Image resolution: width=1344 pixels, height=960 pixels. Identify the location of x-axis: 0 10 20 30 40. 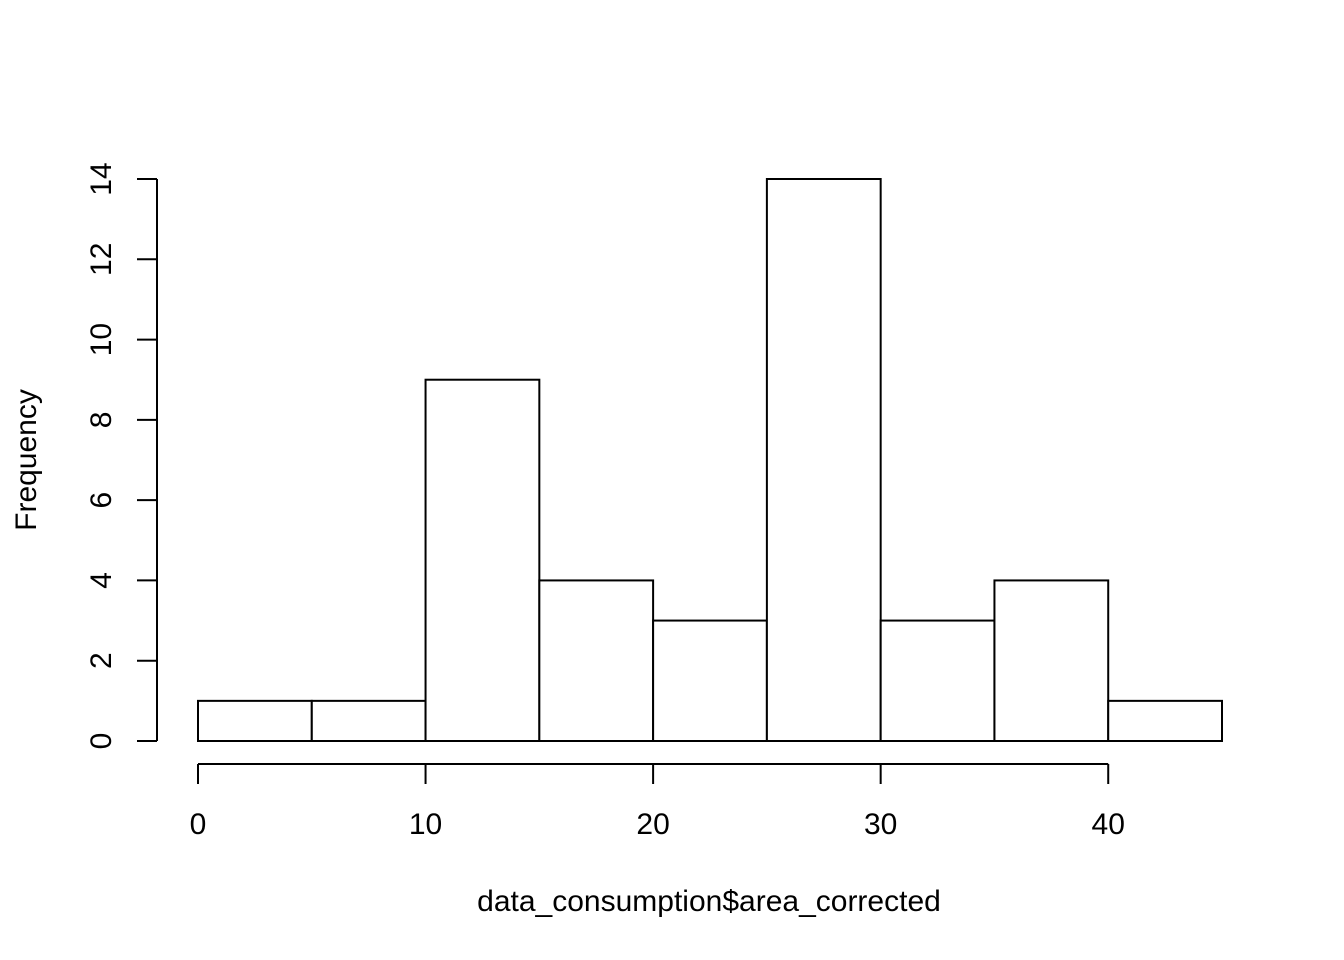
(657, 802).